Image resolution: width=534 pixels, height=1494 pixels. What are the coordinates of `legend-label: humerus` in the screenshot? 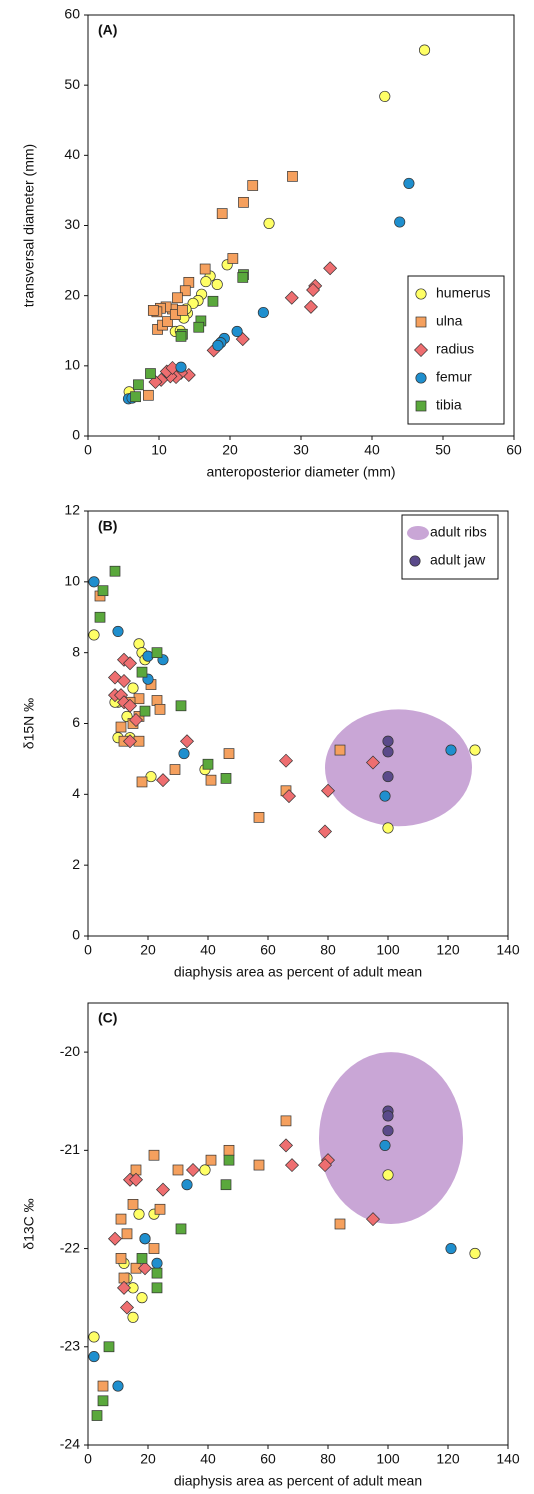 It's located at (463, 293).